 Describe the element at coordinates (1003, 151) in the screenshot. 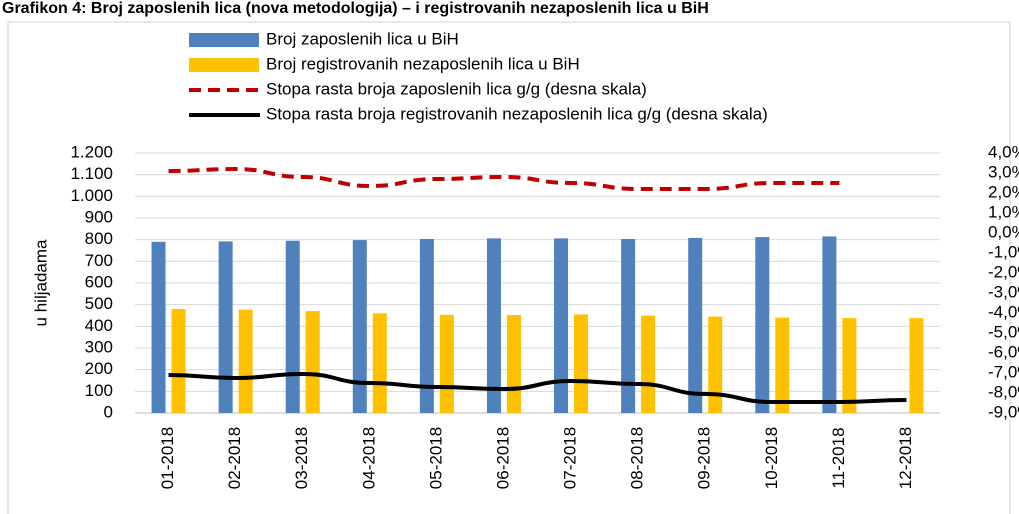

I see `y2-tick-label: 4,0%` at that location.